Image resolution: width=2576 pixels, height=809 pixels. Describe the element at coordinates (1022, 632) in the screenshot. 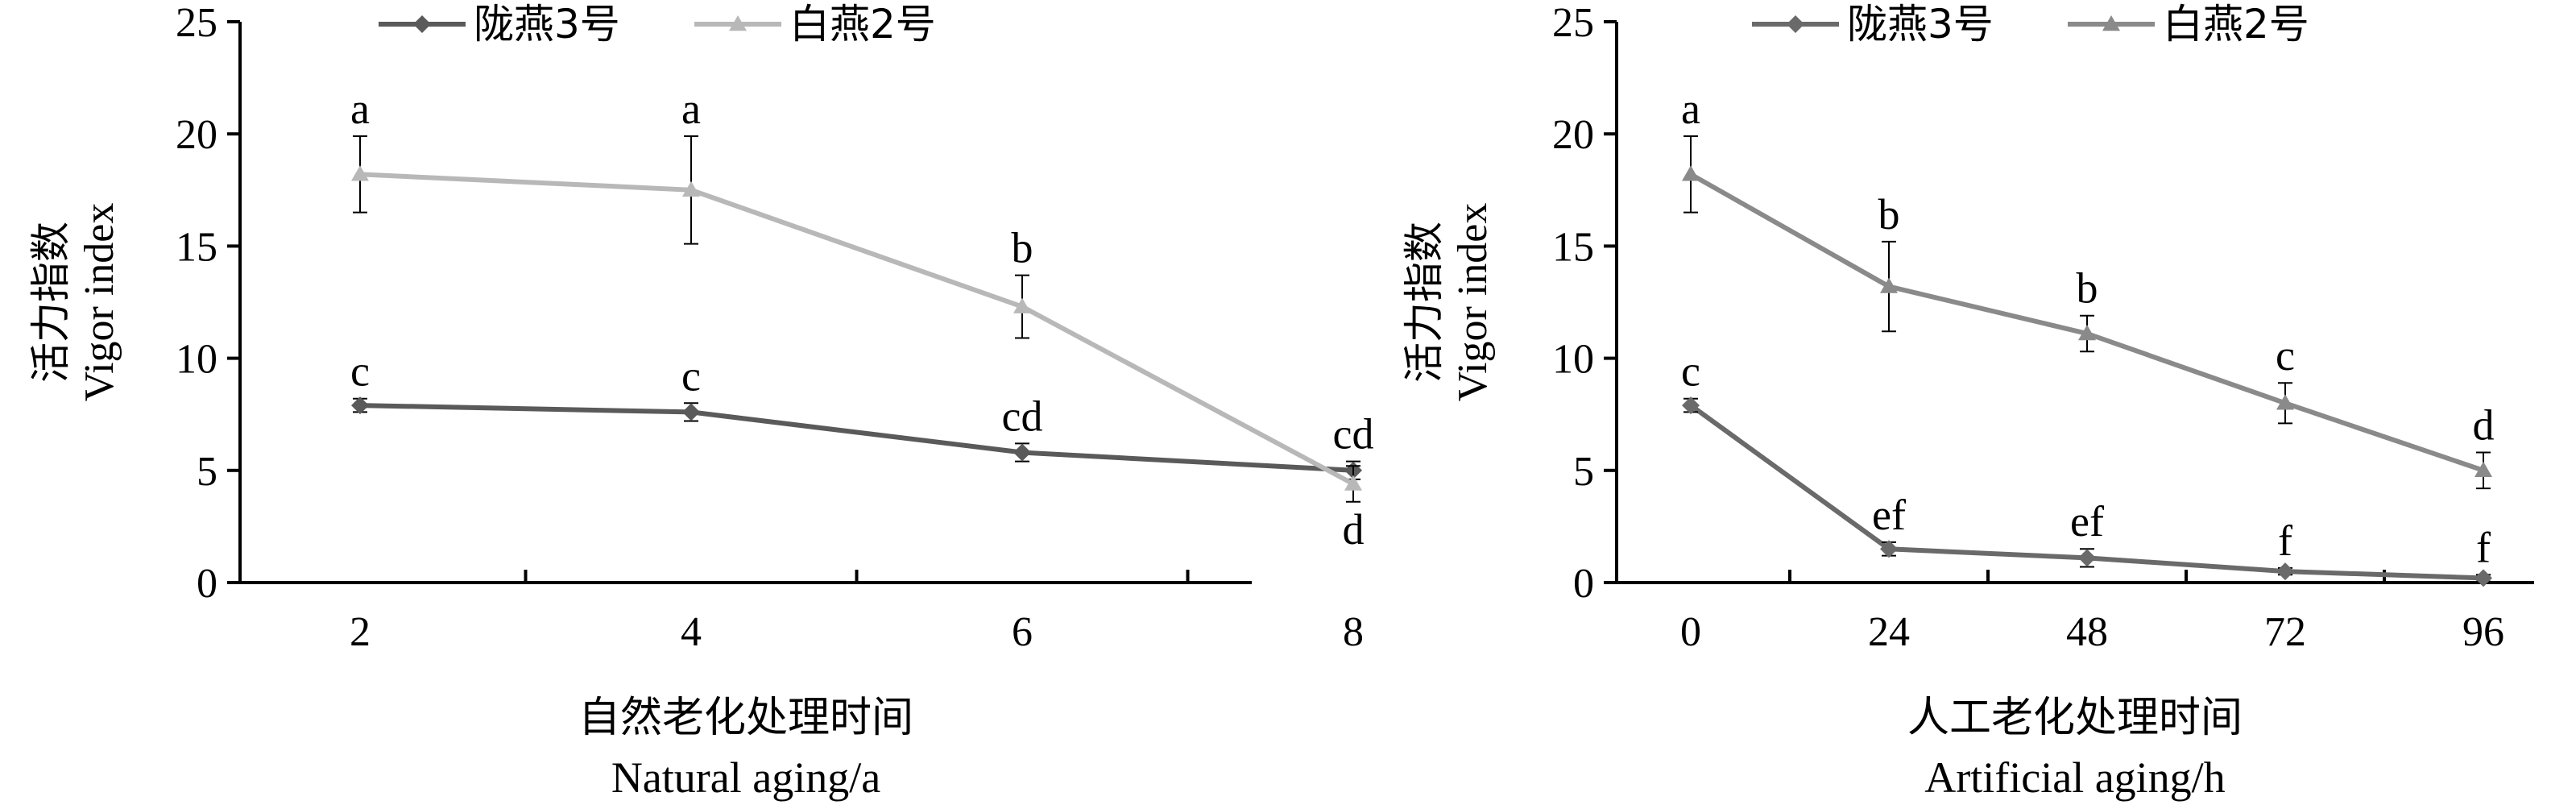

I see `x-tick-label: 6` at that location.